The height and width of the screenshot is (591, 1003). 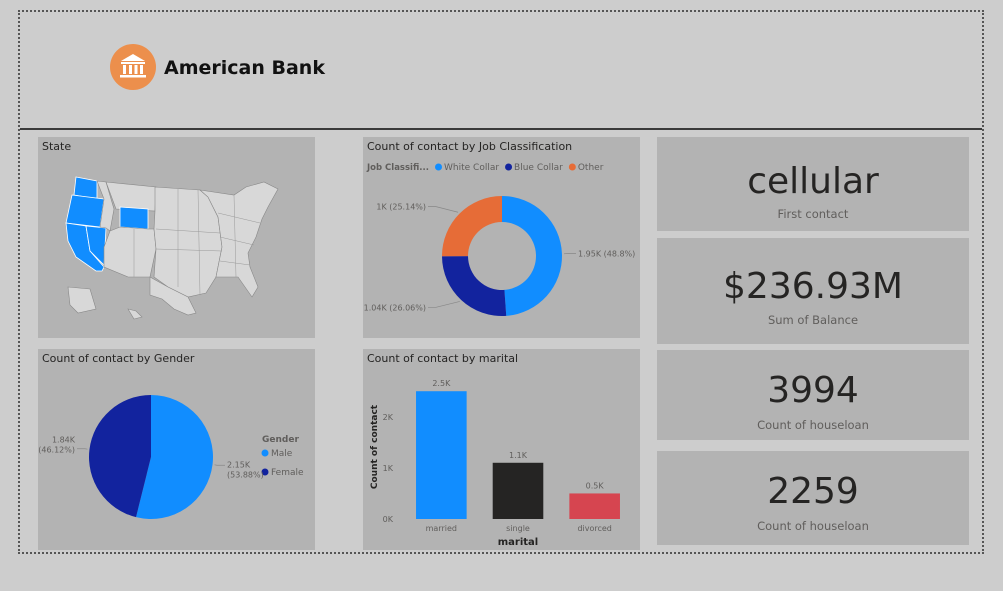 I want to click on y-tick-label: 1K, so click(x=388, y=468).